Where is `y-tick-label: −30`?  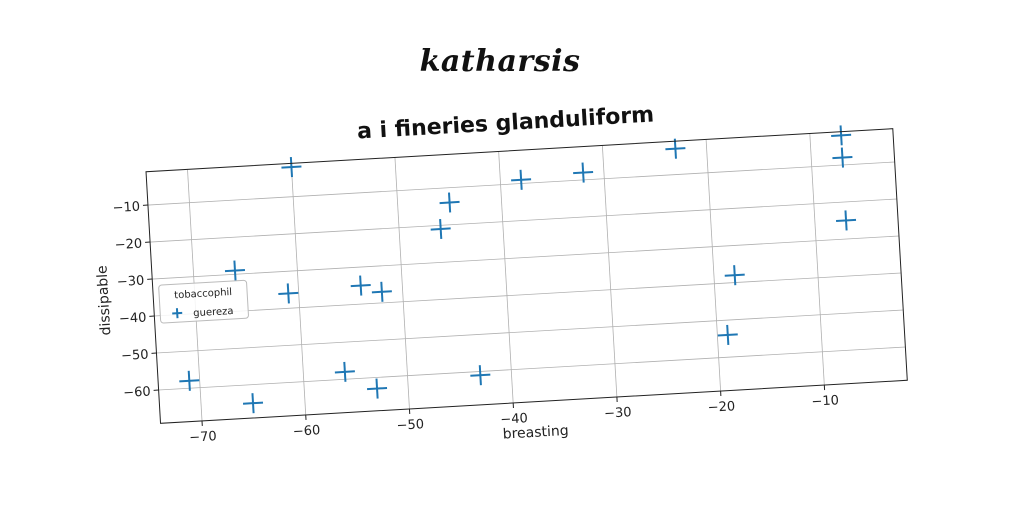
y-tick-label: −30 is located at coordinates (130, 282).